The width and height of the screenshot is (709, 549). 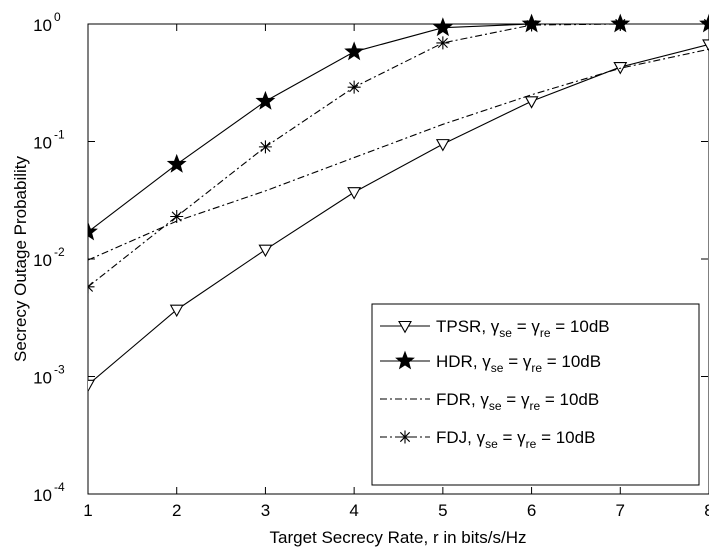 What do you see at coordinates (523, 328) in the screenshot?
I see `legend-label: TPSR, γse = γre = 10dB` at bounding box center [523, 328].